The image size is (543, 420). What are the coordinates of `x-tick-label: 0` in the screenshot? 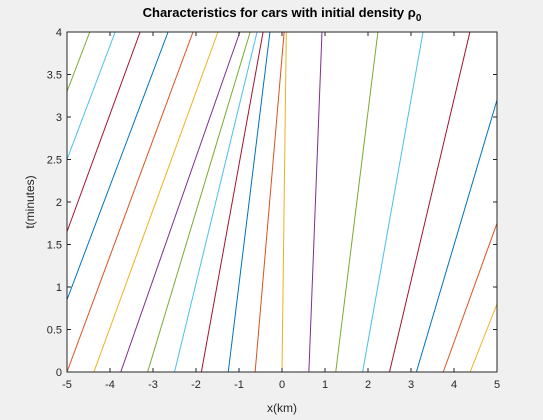 It's located at (282, 385).